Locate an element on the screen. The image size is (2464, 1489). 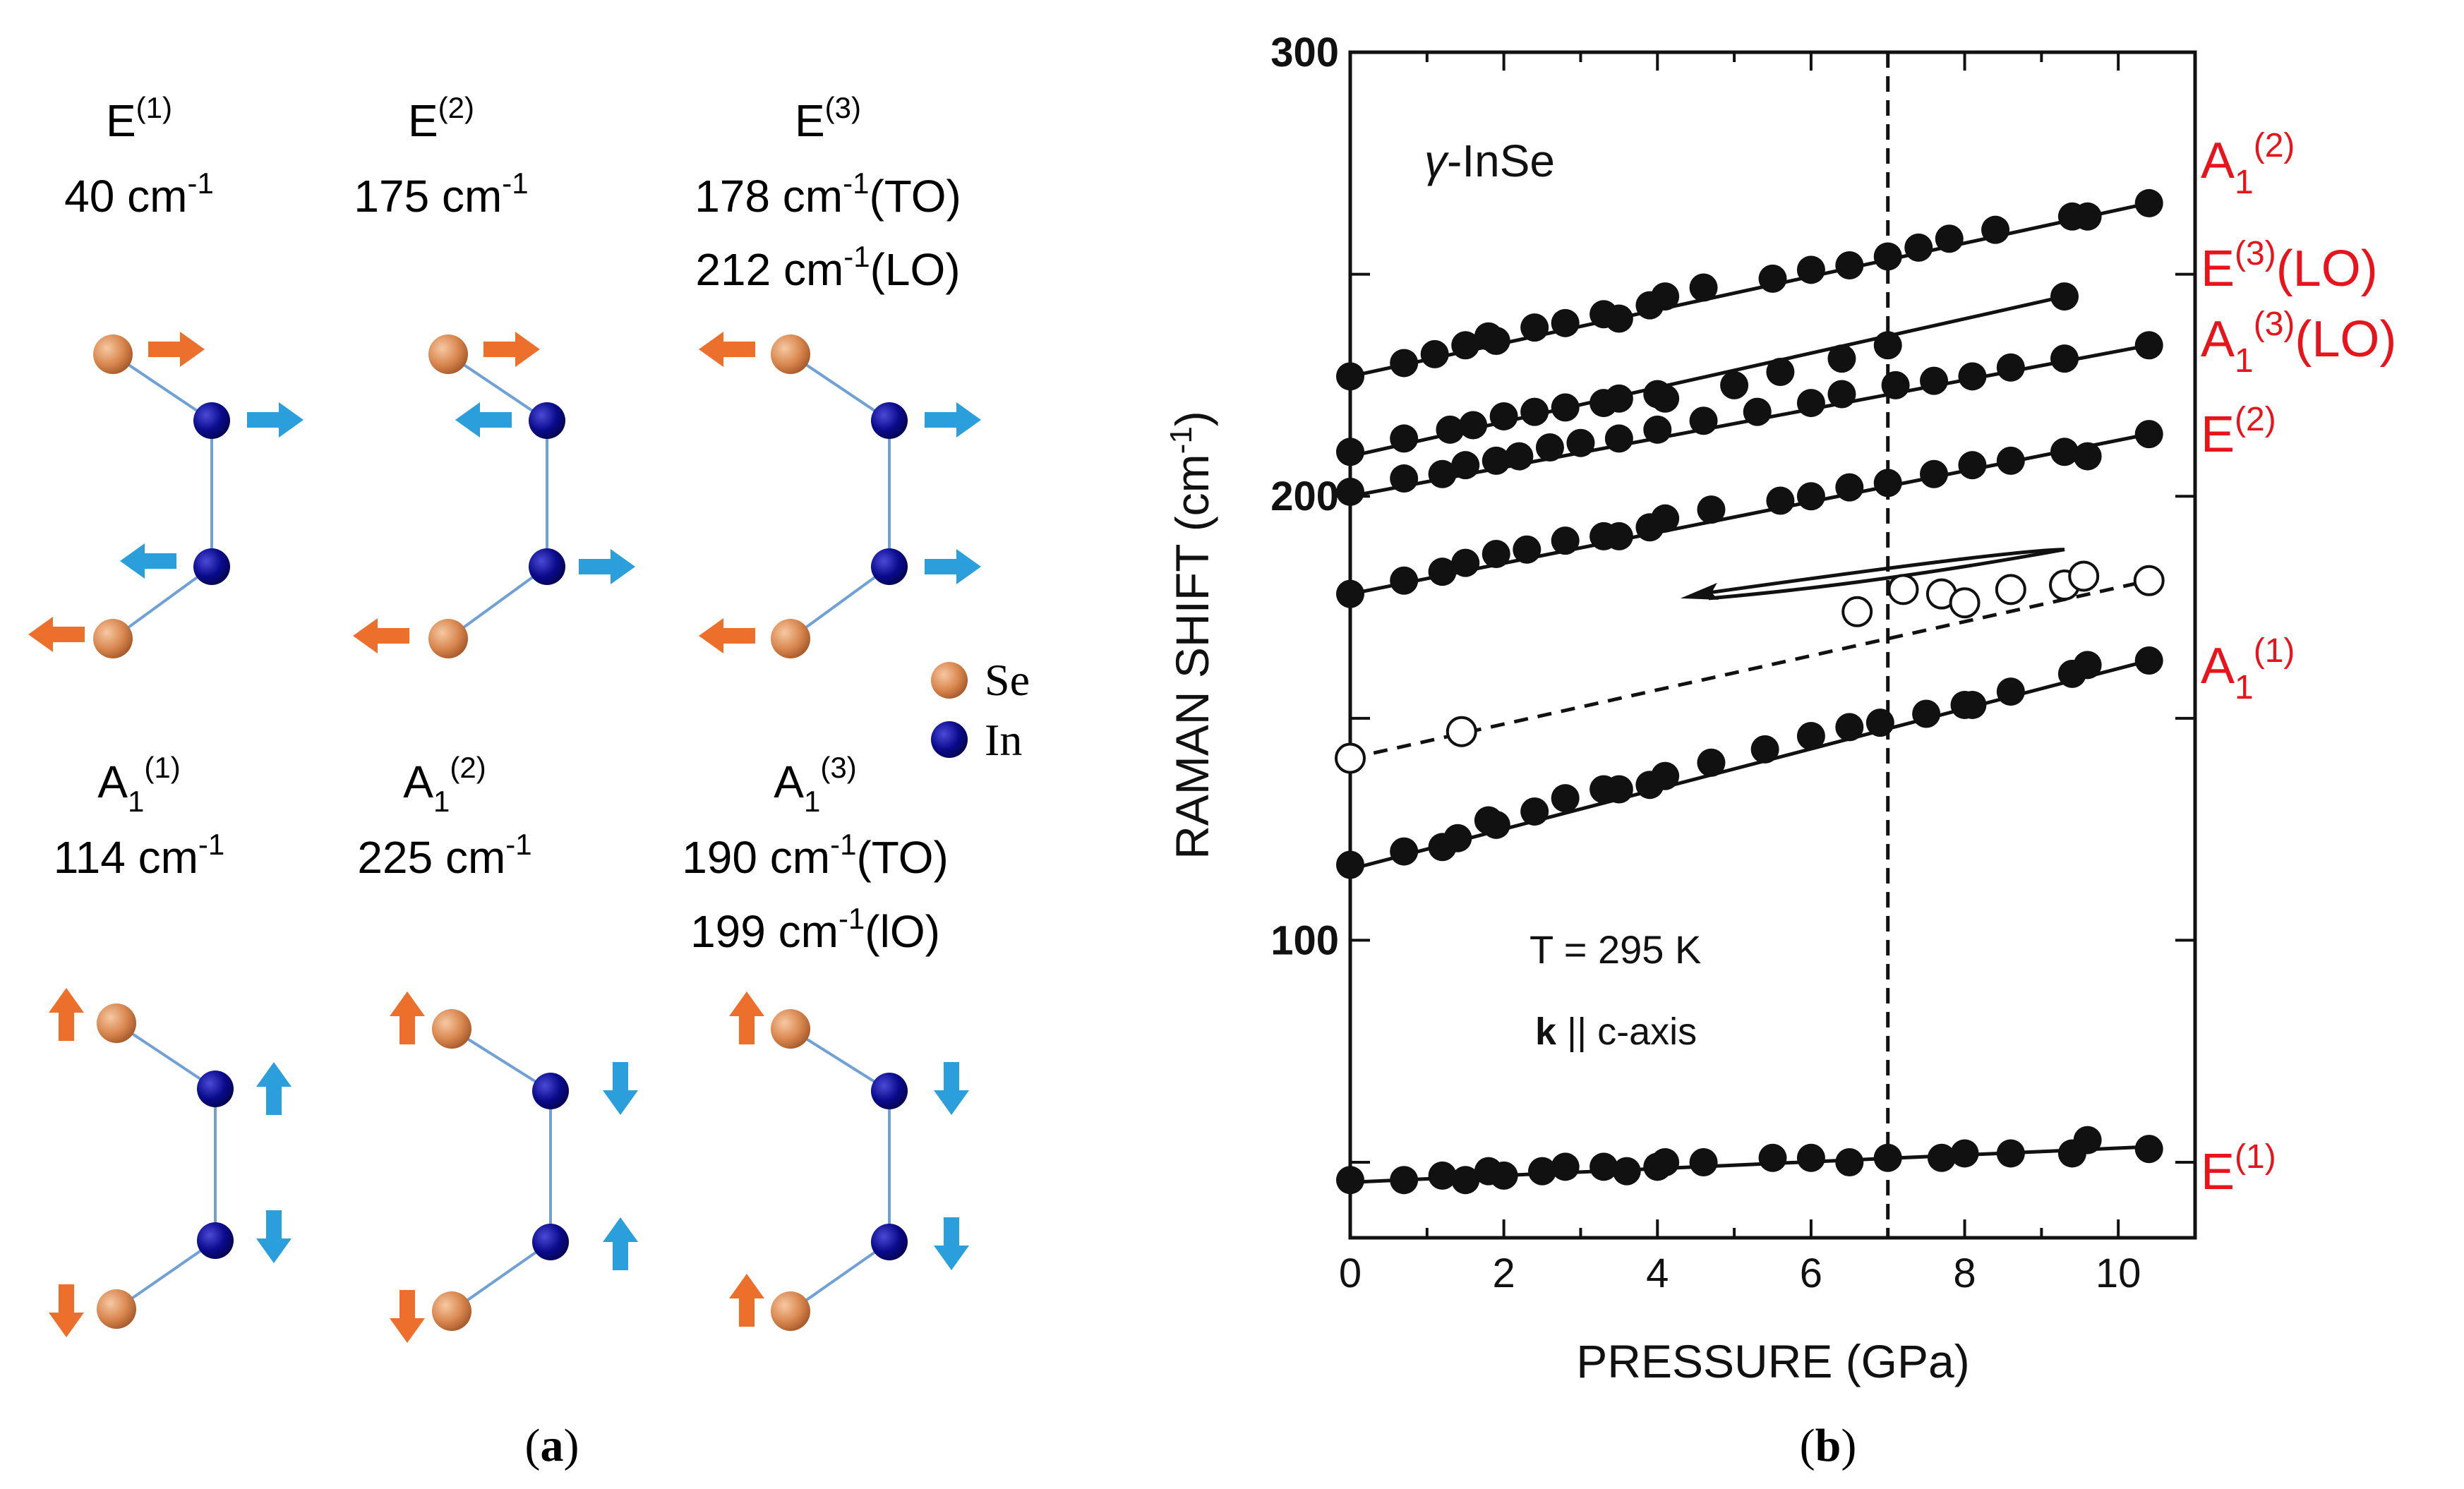
arrow-head-icon is located at coordinates (1699, 591).